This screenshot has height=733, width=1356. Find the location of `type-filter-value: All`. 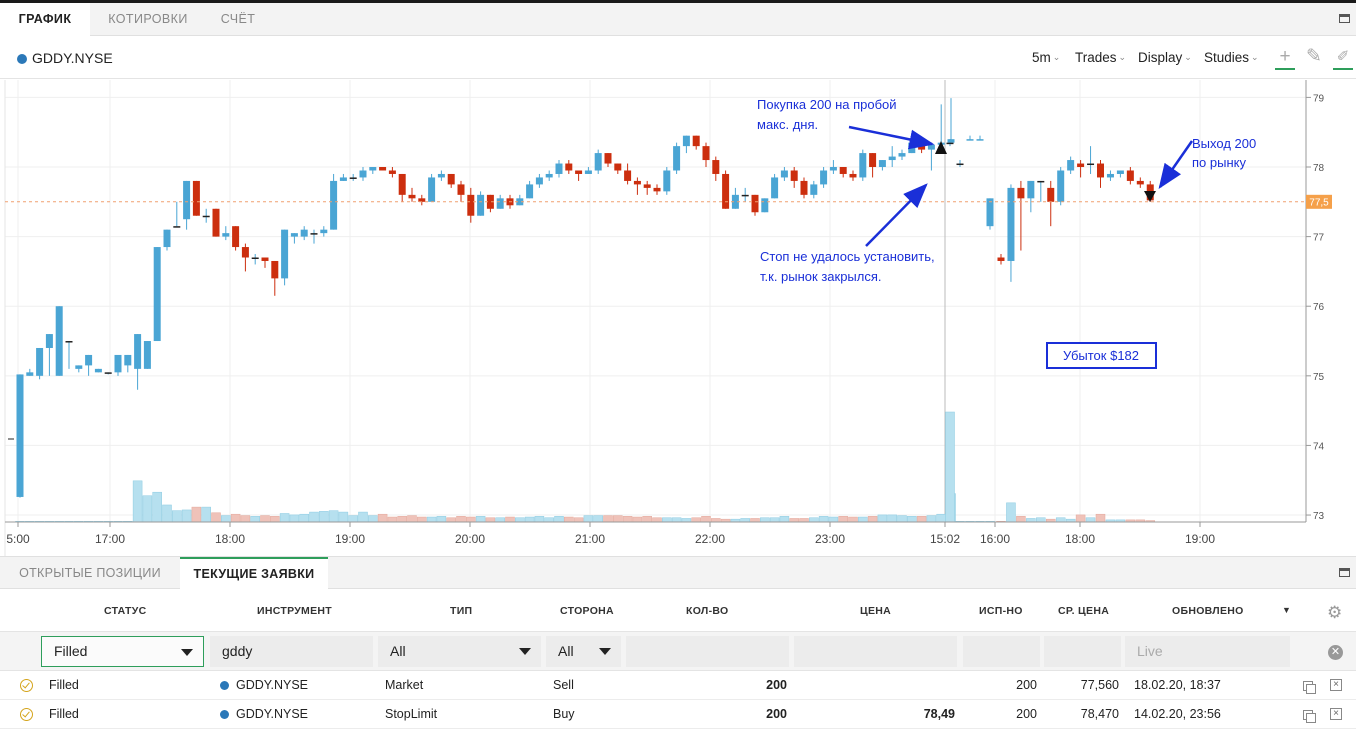

type-filter-value: All is located at coordinates (398, 651).